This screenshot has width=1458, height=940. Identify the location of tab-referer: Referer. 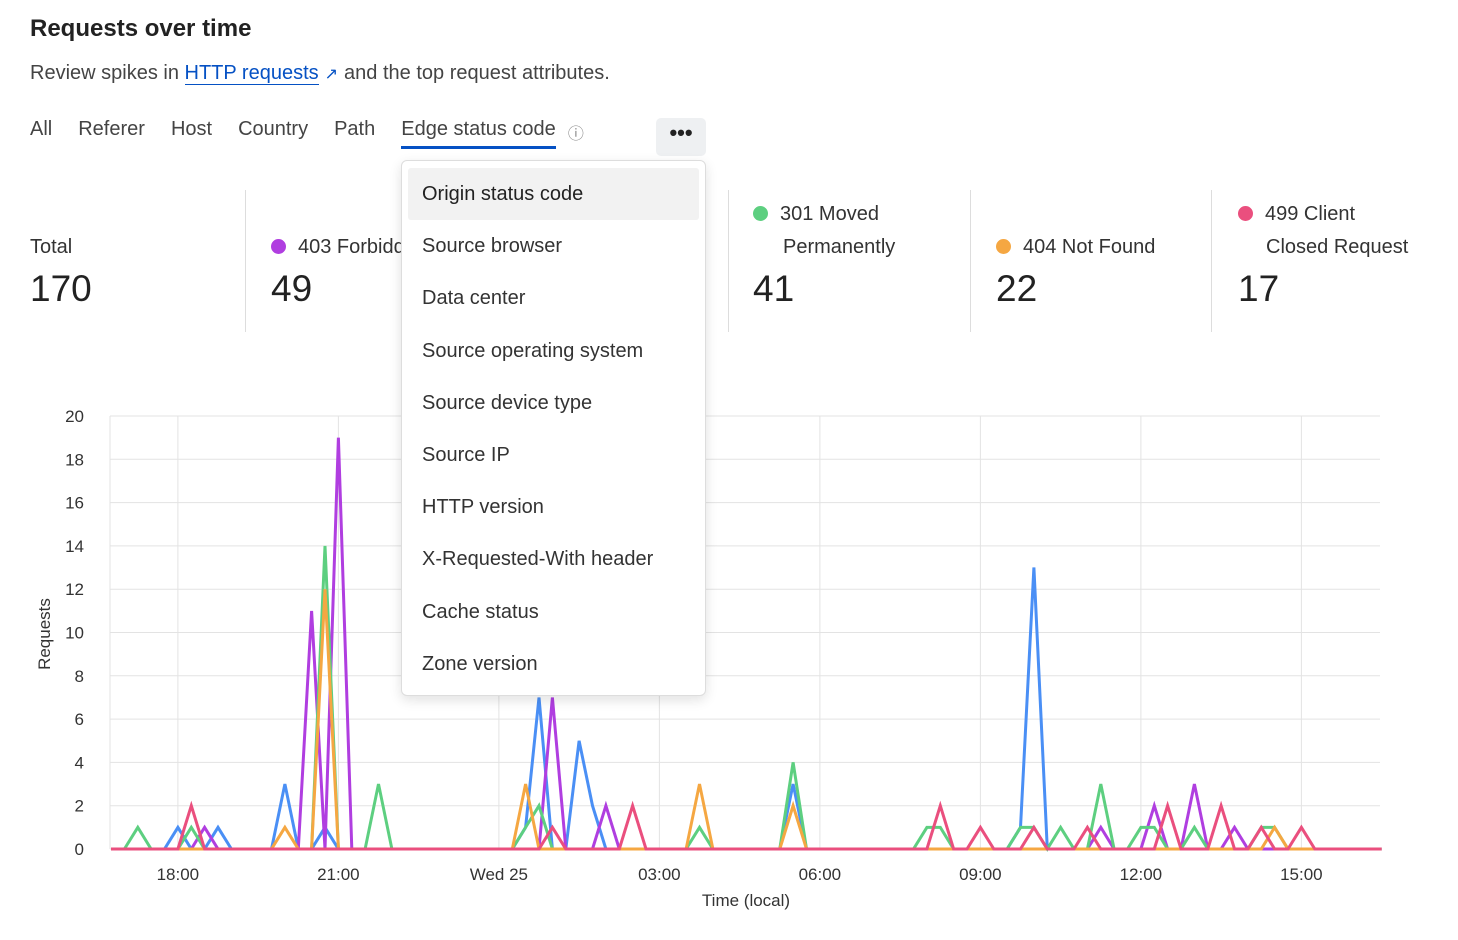
(111, 129).